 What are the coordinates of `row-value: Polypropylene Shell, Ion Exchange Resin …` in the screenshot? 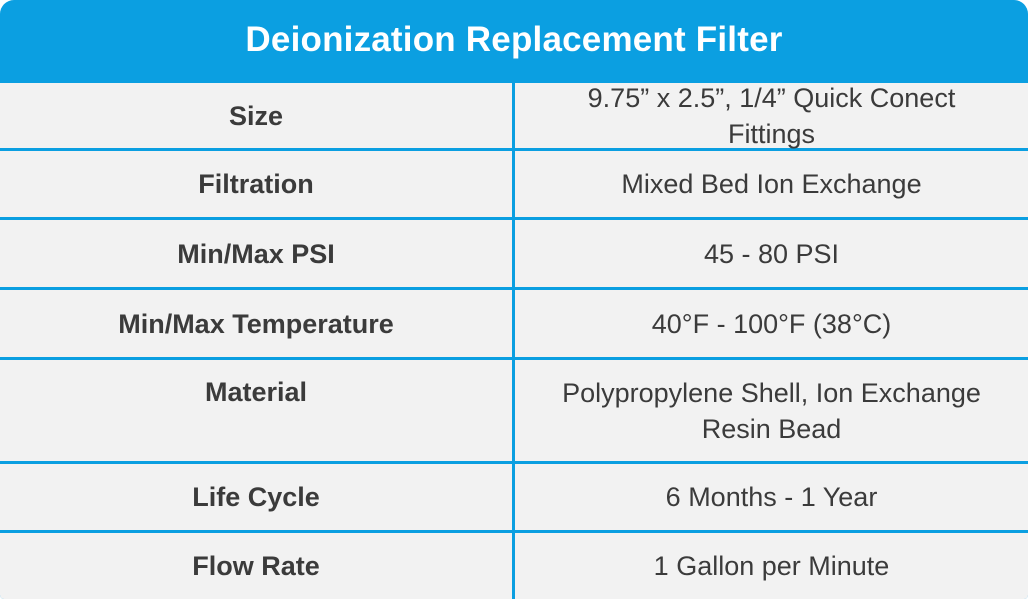 It's located at (771, 410).